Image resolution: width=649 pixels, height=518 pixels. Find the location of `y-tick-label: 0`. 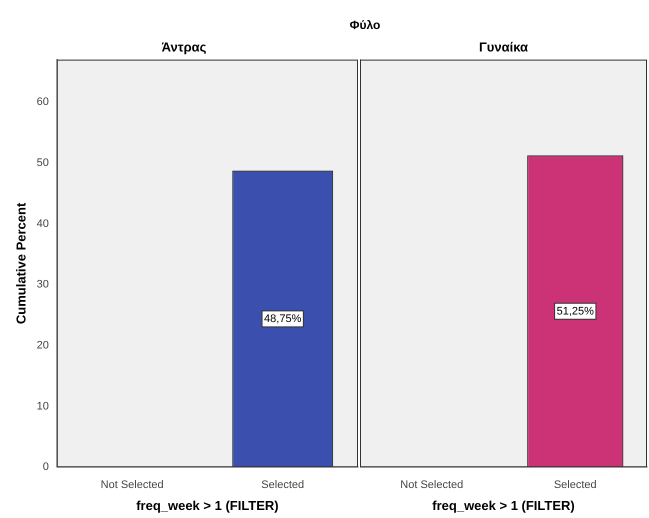

y-tick-label: 0 is located at coordinates (45, 467).